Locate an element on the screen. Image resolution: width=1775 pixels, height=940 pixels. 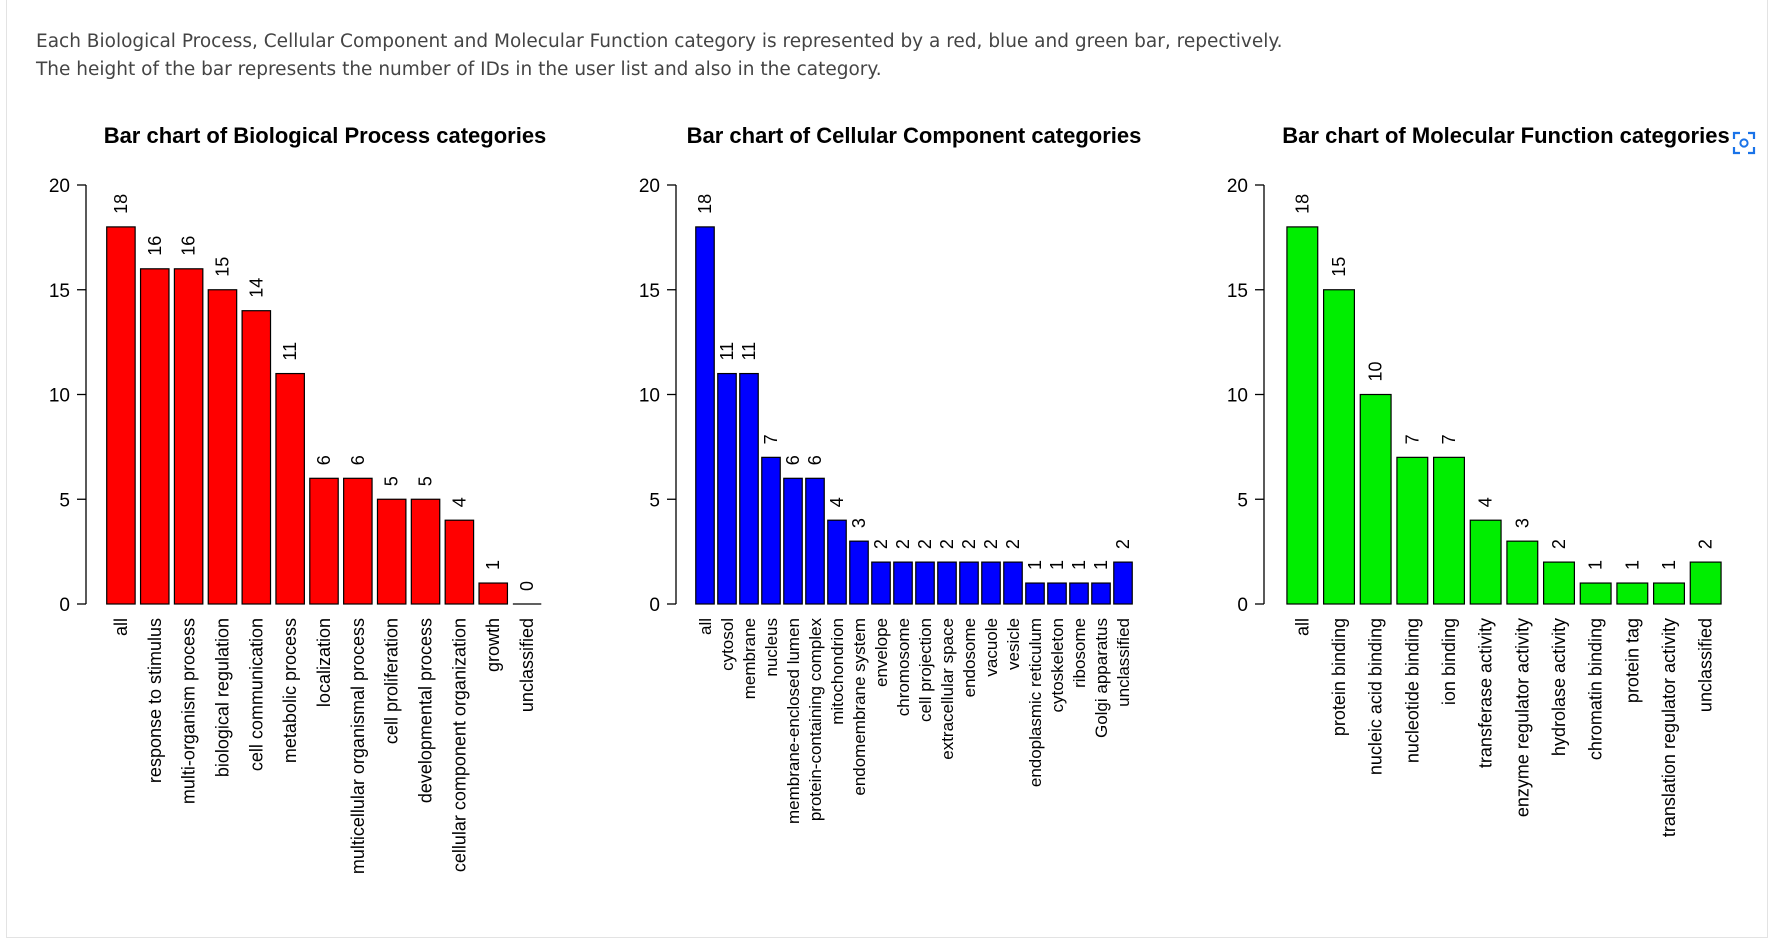
category-label: enzyme regulator activity is located at coordinates (1522, 717).